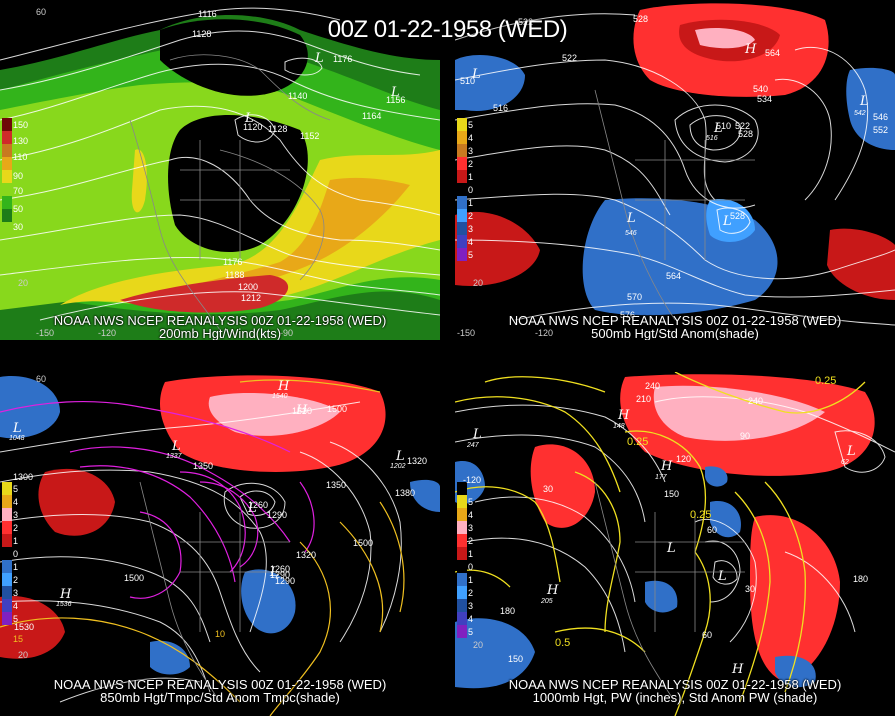 This screenshot has height=716, width=895. What do you see at coordinates (21, 125) in the screenshot?
I see `legend-label: 150` at bounding box center [21, 125].